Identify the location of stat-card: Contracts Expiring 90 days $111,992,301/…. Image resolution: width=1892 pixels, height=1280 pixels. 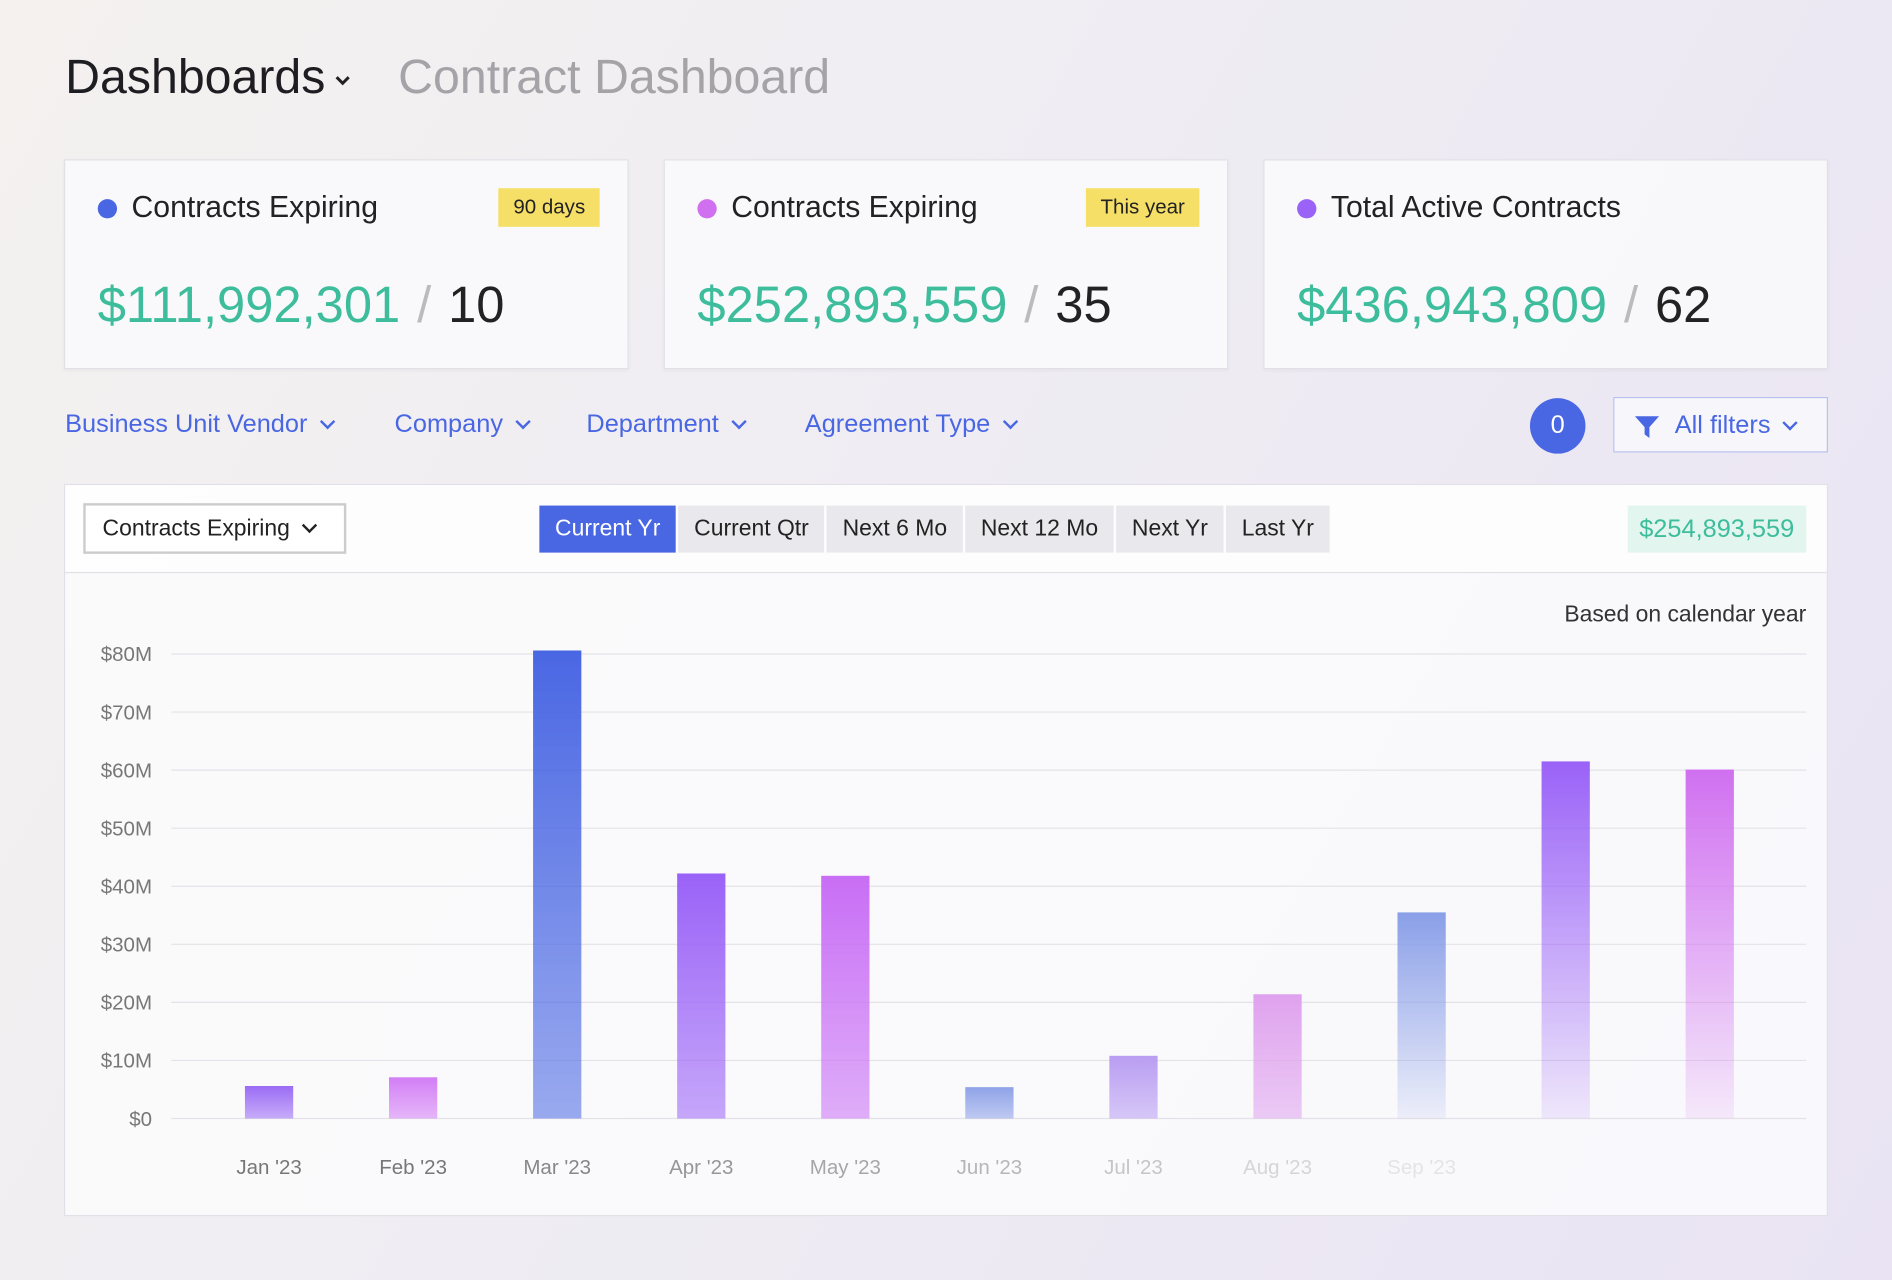
(346, 264).